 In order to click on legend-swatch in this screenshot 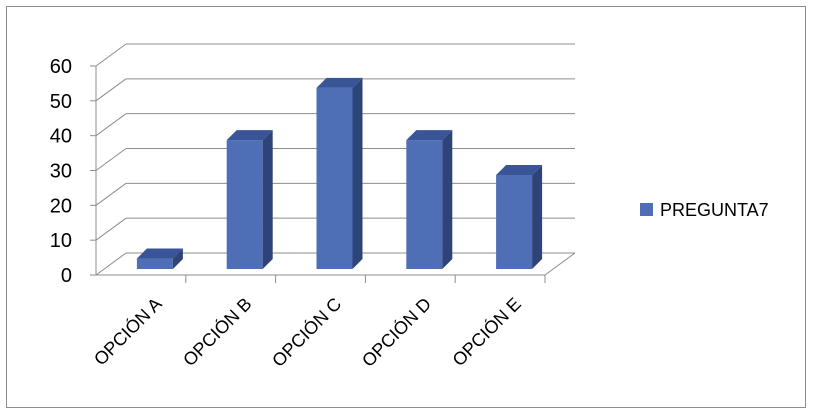, I will do `click(646, 209)`.